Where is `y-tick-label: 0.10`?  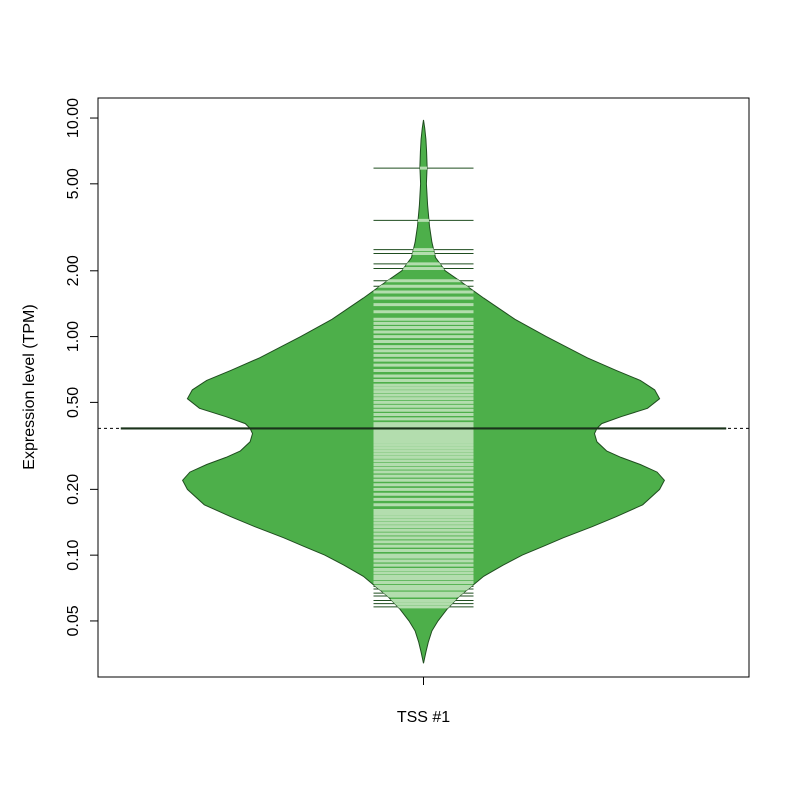 y-tick-label: 0.10 is located at coordinates (73, 554).